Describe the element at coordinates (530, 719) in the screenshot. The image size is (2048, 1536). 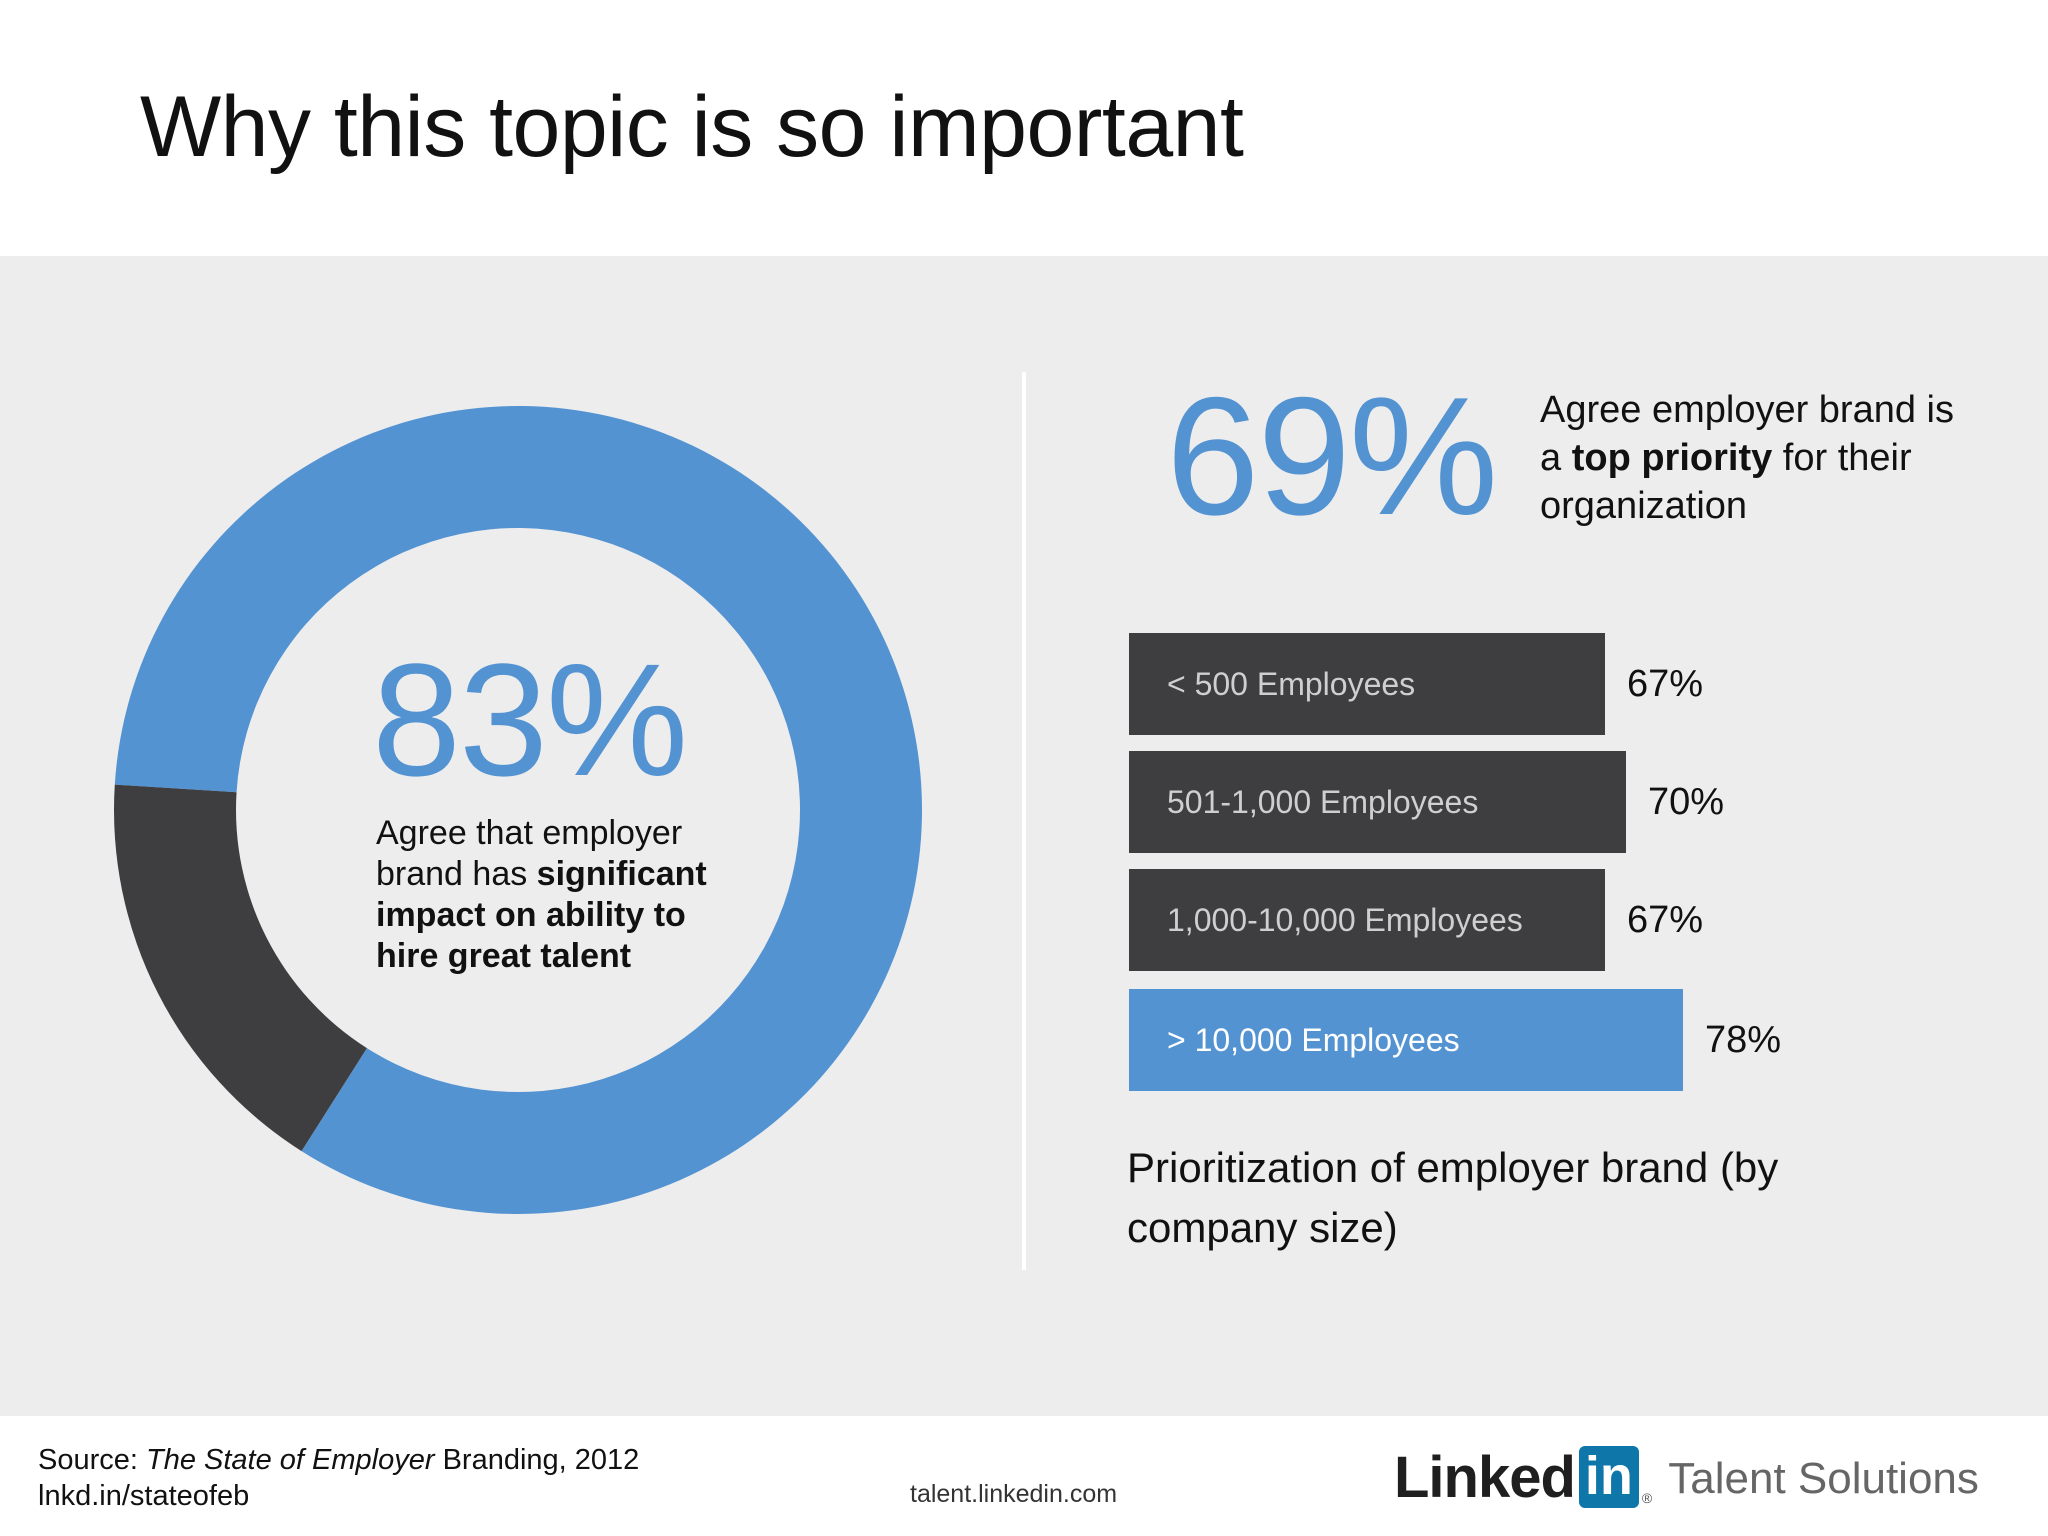
I see `donut-value-label: 83%` at that location.